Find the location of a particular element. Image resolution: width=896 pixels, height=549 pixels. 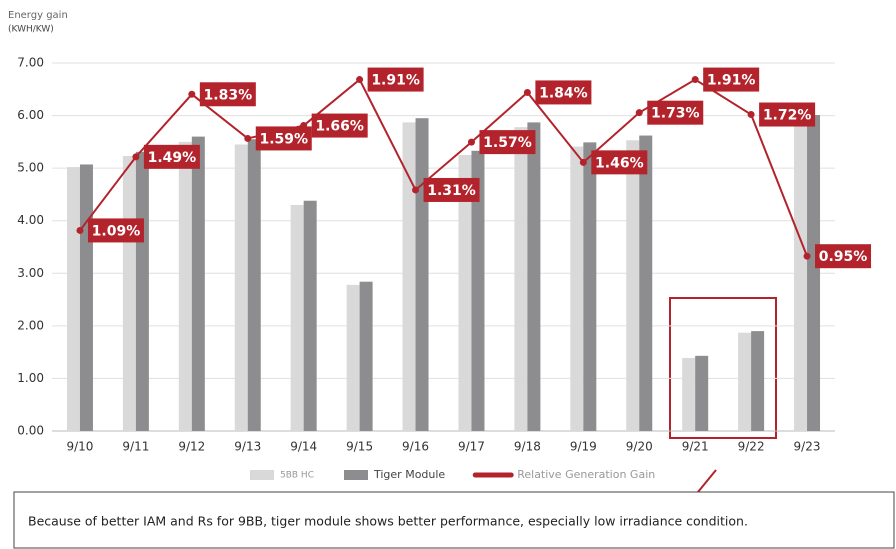

data-label: 1.66% is located at coordinates (339, 127).